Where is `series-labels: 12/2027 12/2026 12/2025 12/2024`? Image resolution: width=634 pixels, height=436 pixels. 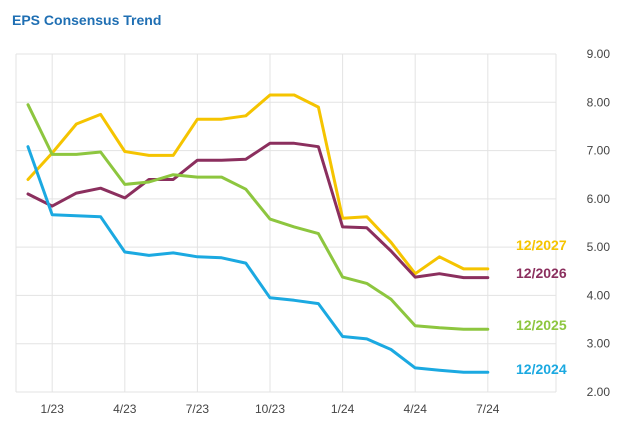
series-labels: 12/2027 12/2026 12/2025 12/2024 is located at coordinates (541, 307).